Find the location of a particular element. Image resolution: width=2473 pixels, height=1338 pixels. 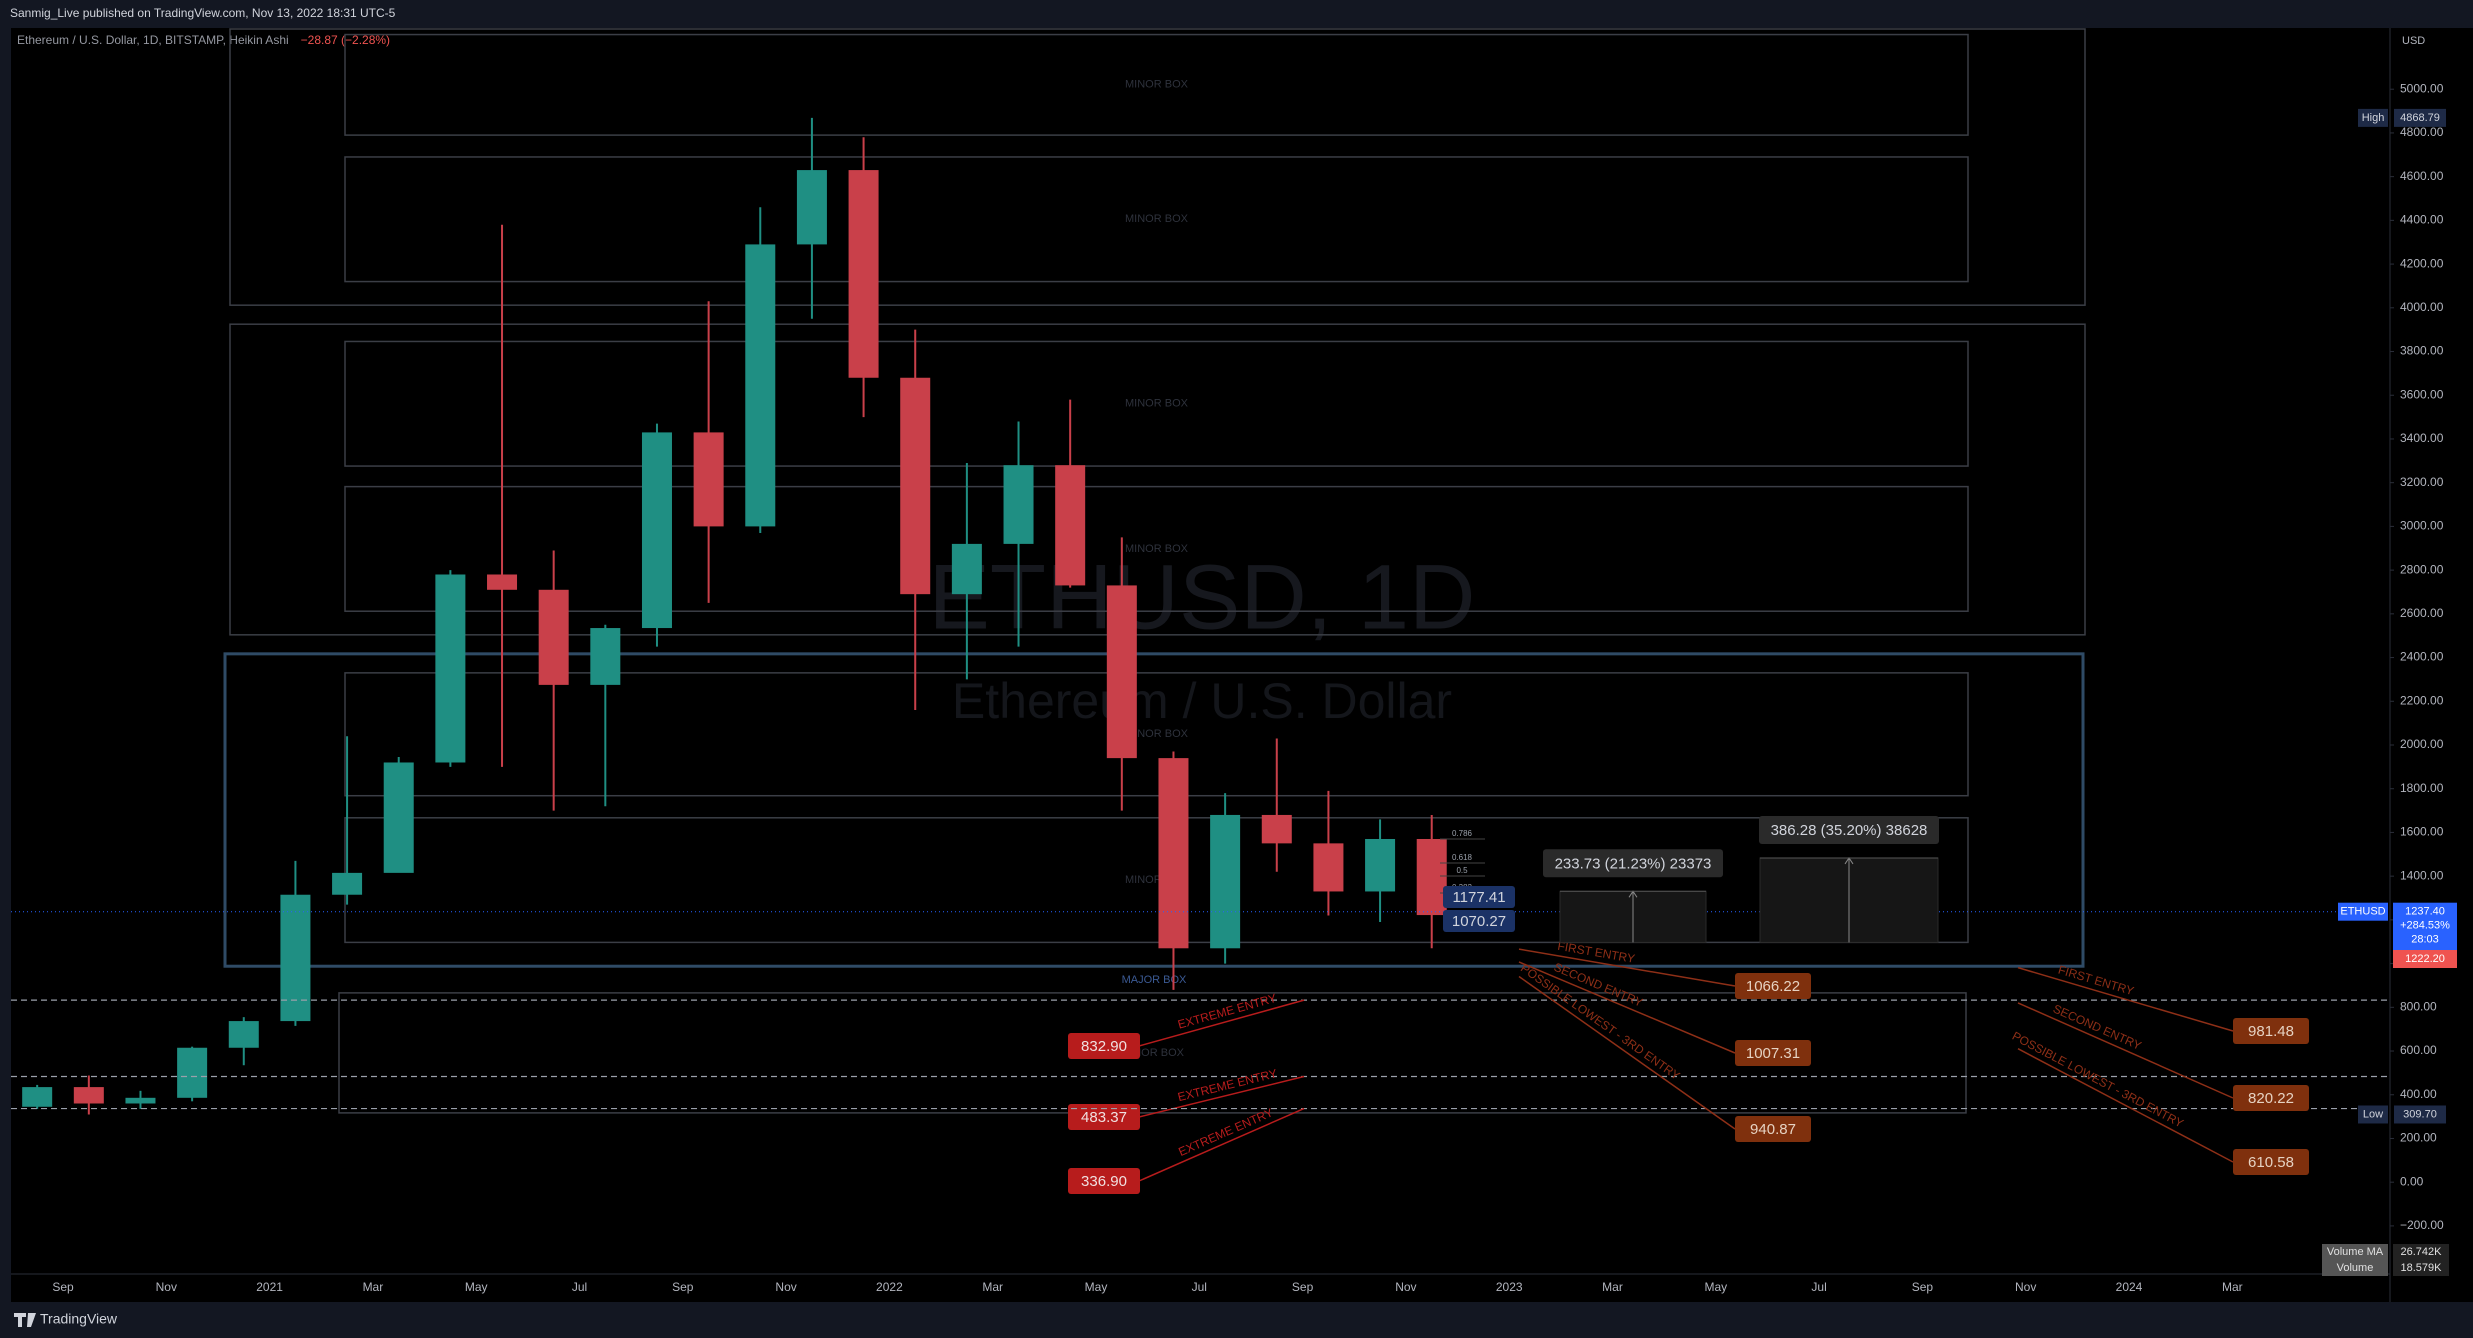

y-tick-label: 4000.00 is located at coordinates (2422, 307).